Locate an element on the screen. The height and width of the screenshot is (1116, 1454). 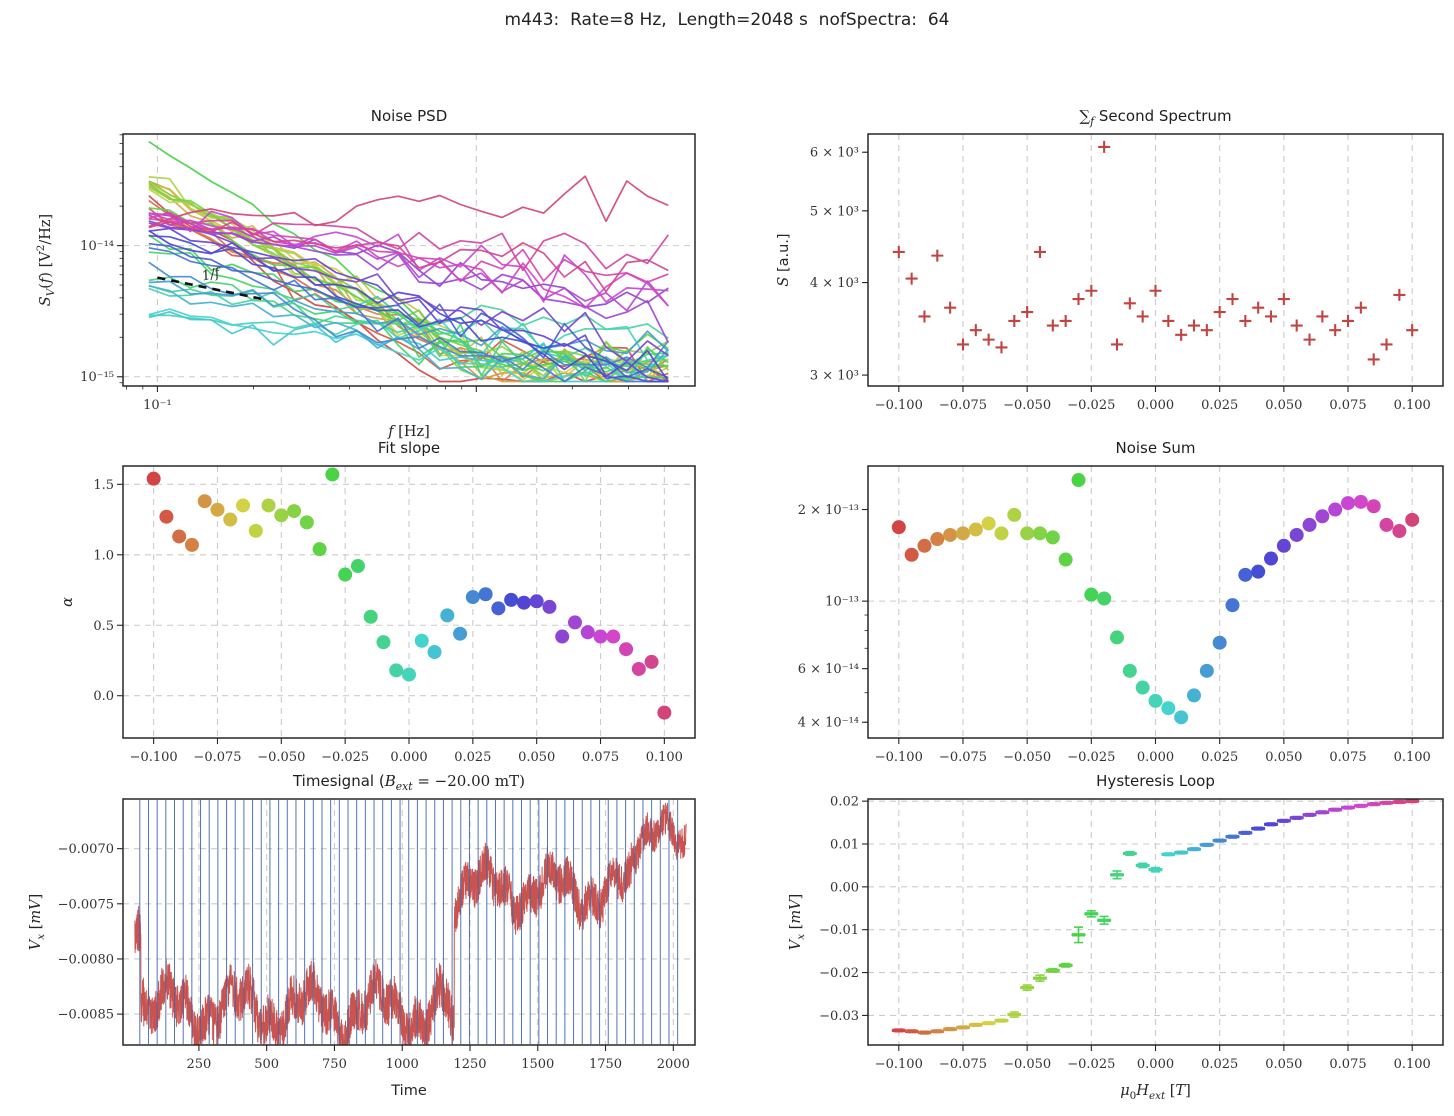
svg-text: 750 is located at coordinates (334, 1064).